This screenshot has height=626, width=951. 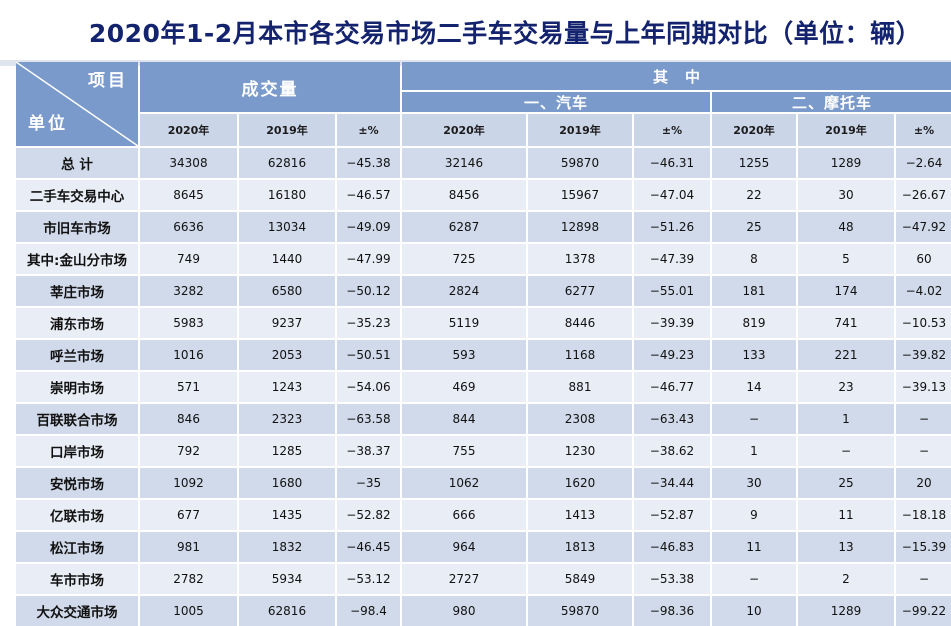 I want to click on table-cell: 60, so click(x=923, y=259).